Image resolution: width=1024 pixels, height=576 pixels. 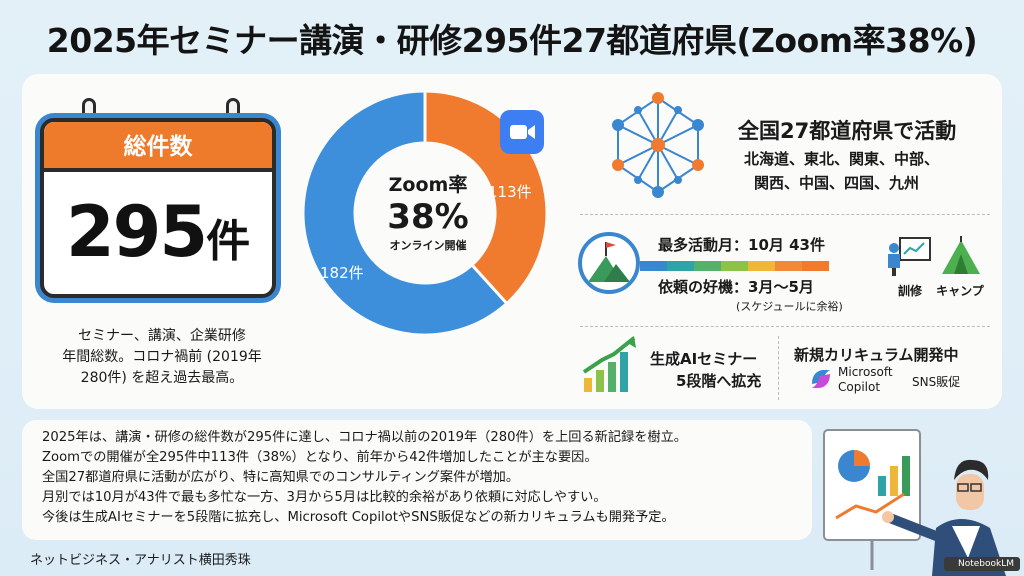 What do you see at coordinates (658, 145) in the screenshot?
I see `network-icon` at bounding box center [658, 145].